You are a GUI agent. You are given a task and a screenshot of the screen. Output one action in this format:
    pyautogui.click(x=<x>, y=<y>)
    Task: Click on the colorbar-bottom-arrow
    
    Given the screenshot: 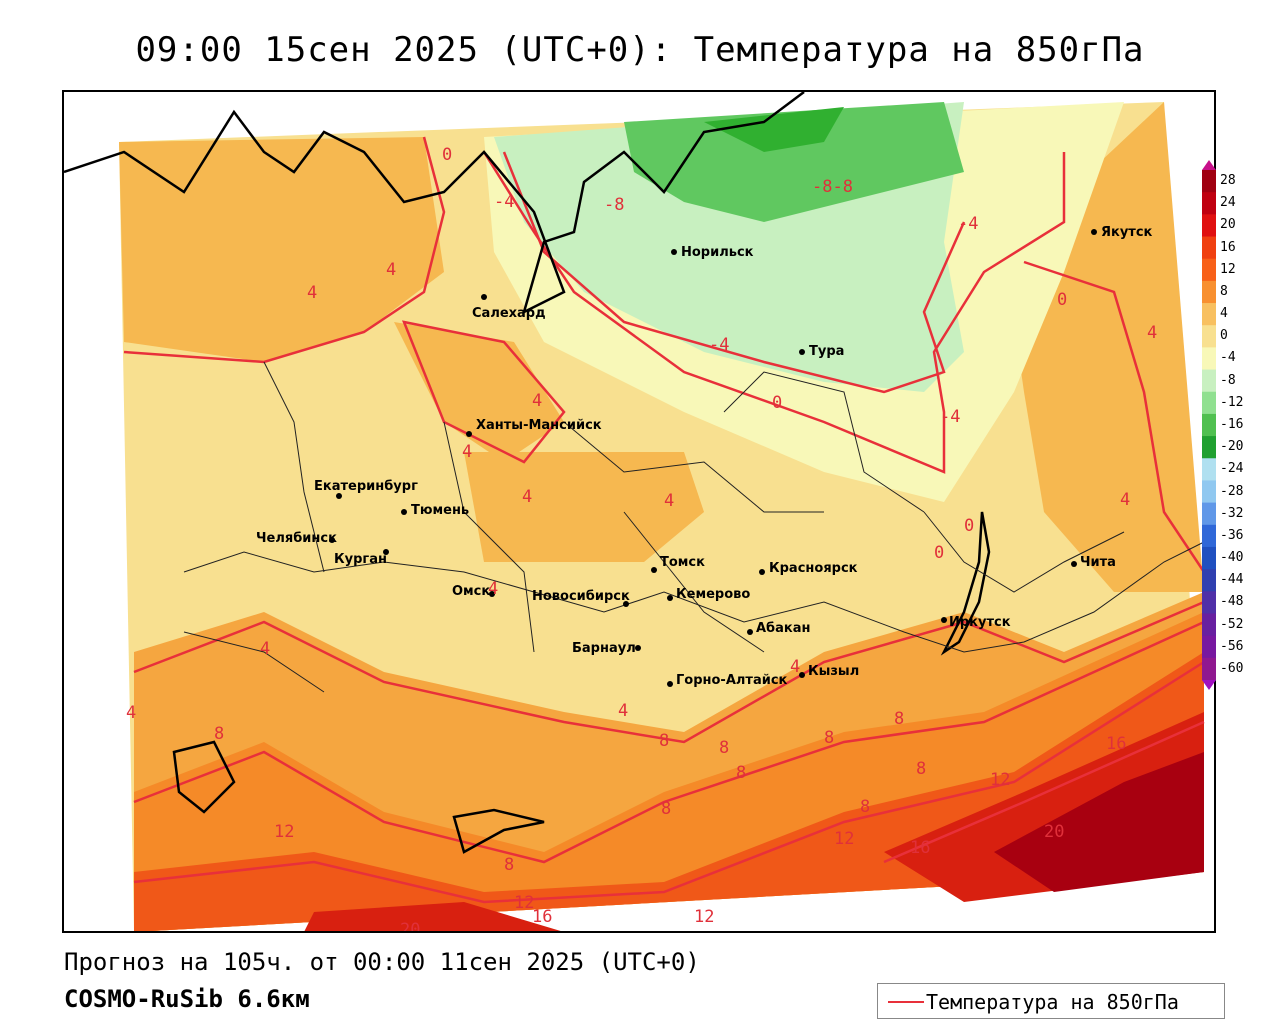 What is the action you would take?
    pyautogui.click(x=1209, y=685)
    